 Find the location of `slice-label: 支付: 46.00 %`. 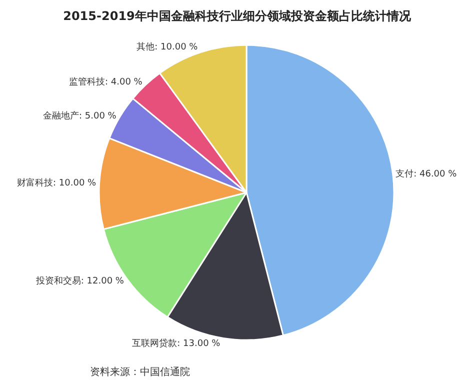

slice-label: 支付: 46.00 % is located at coordinates (427, 174).